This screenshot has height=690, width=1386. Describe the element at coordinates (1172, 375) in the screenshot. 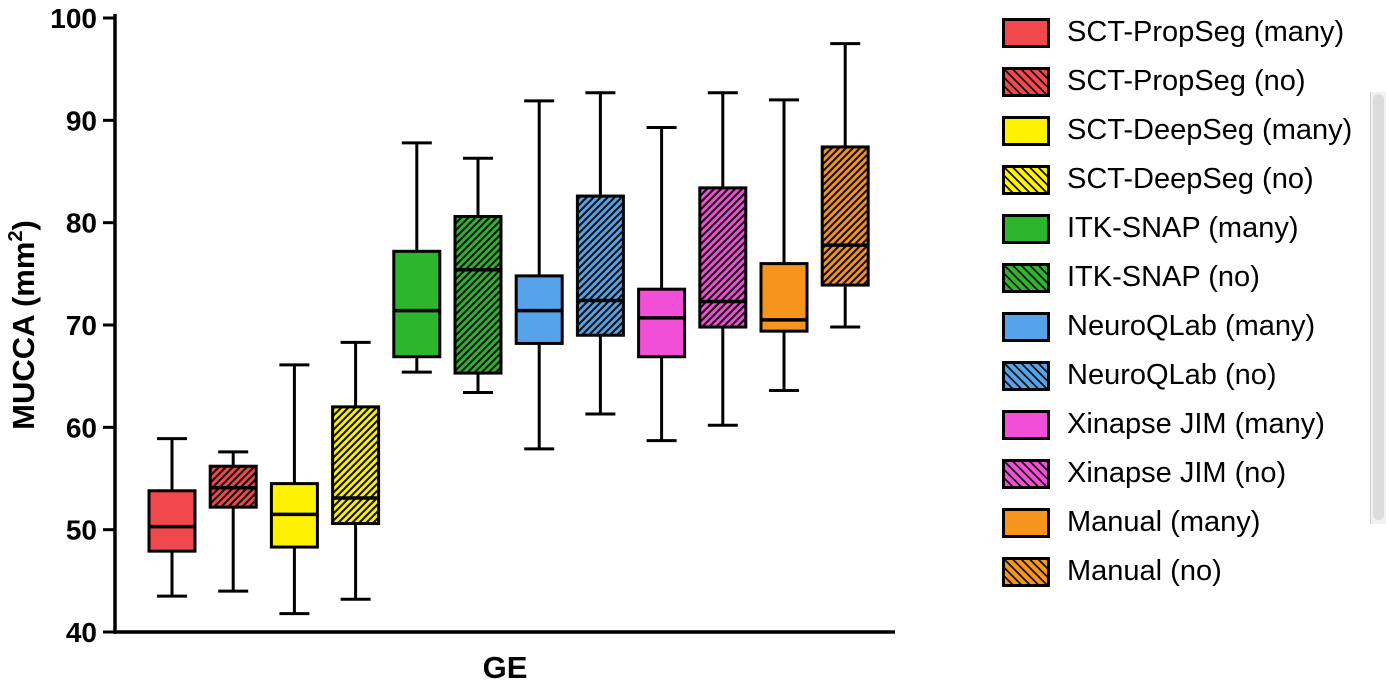

I see `legend-label: NeuroQLab (no)` at that location.